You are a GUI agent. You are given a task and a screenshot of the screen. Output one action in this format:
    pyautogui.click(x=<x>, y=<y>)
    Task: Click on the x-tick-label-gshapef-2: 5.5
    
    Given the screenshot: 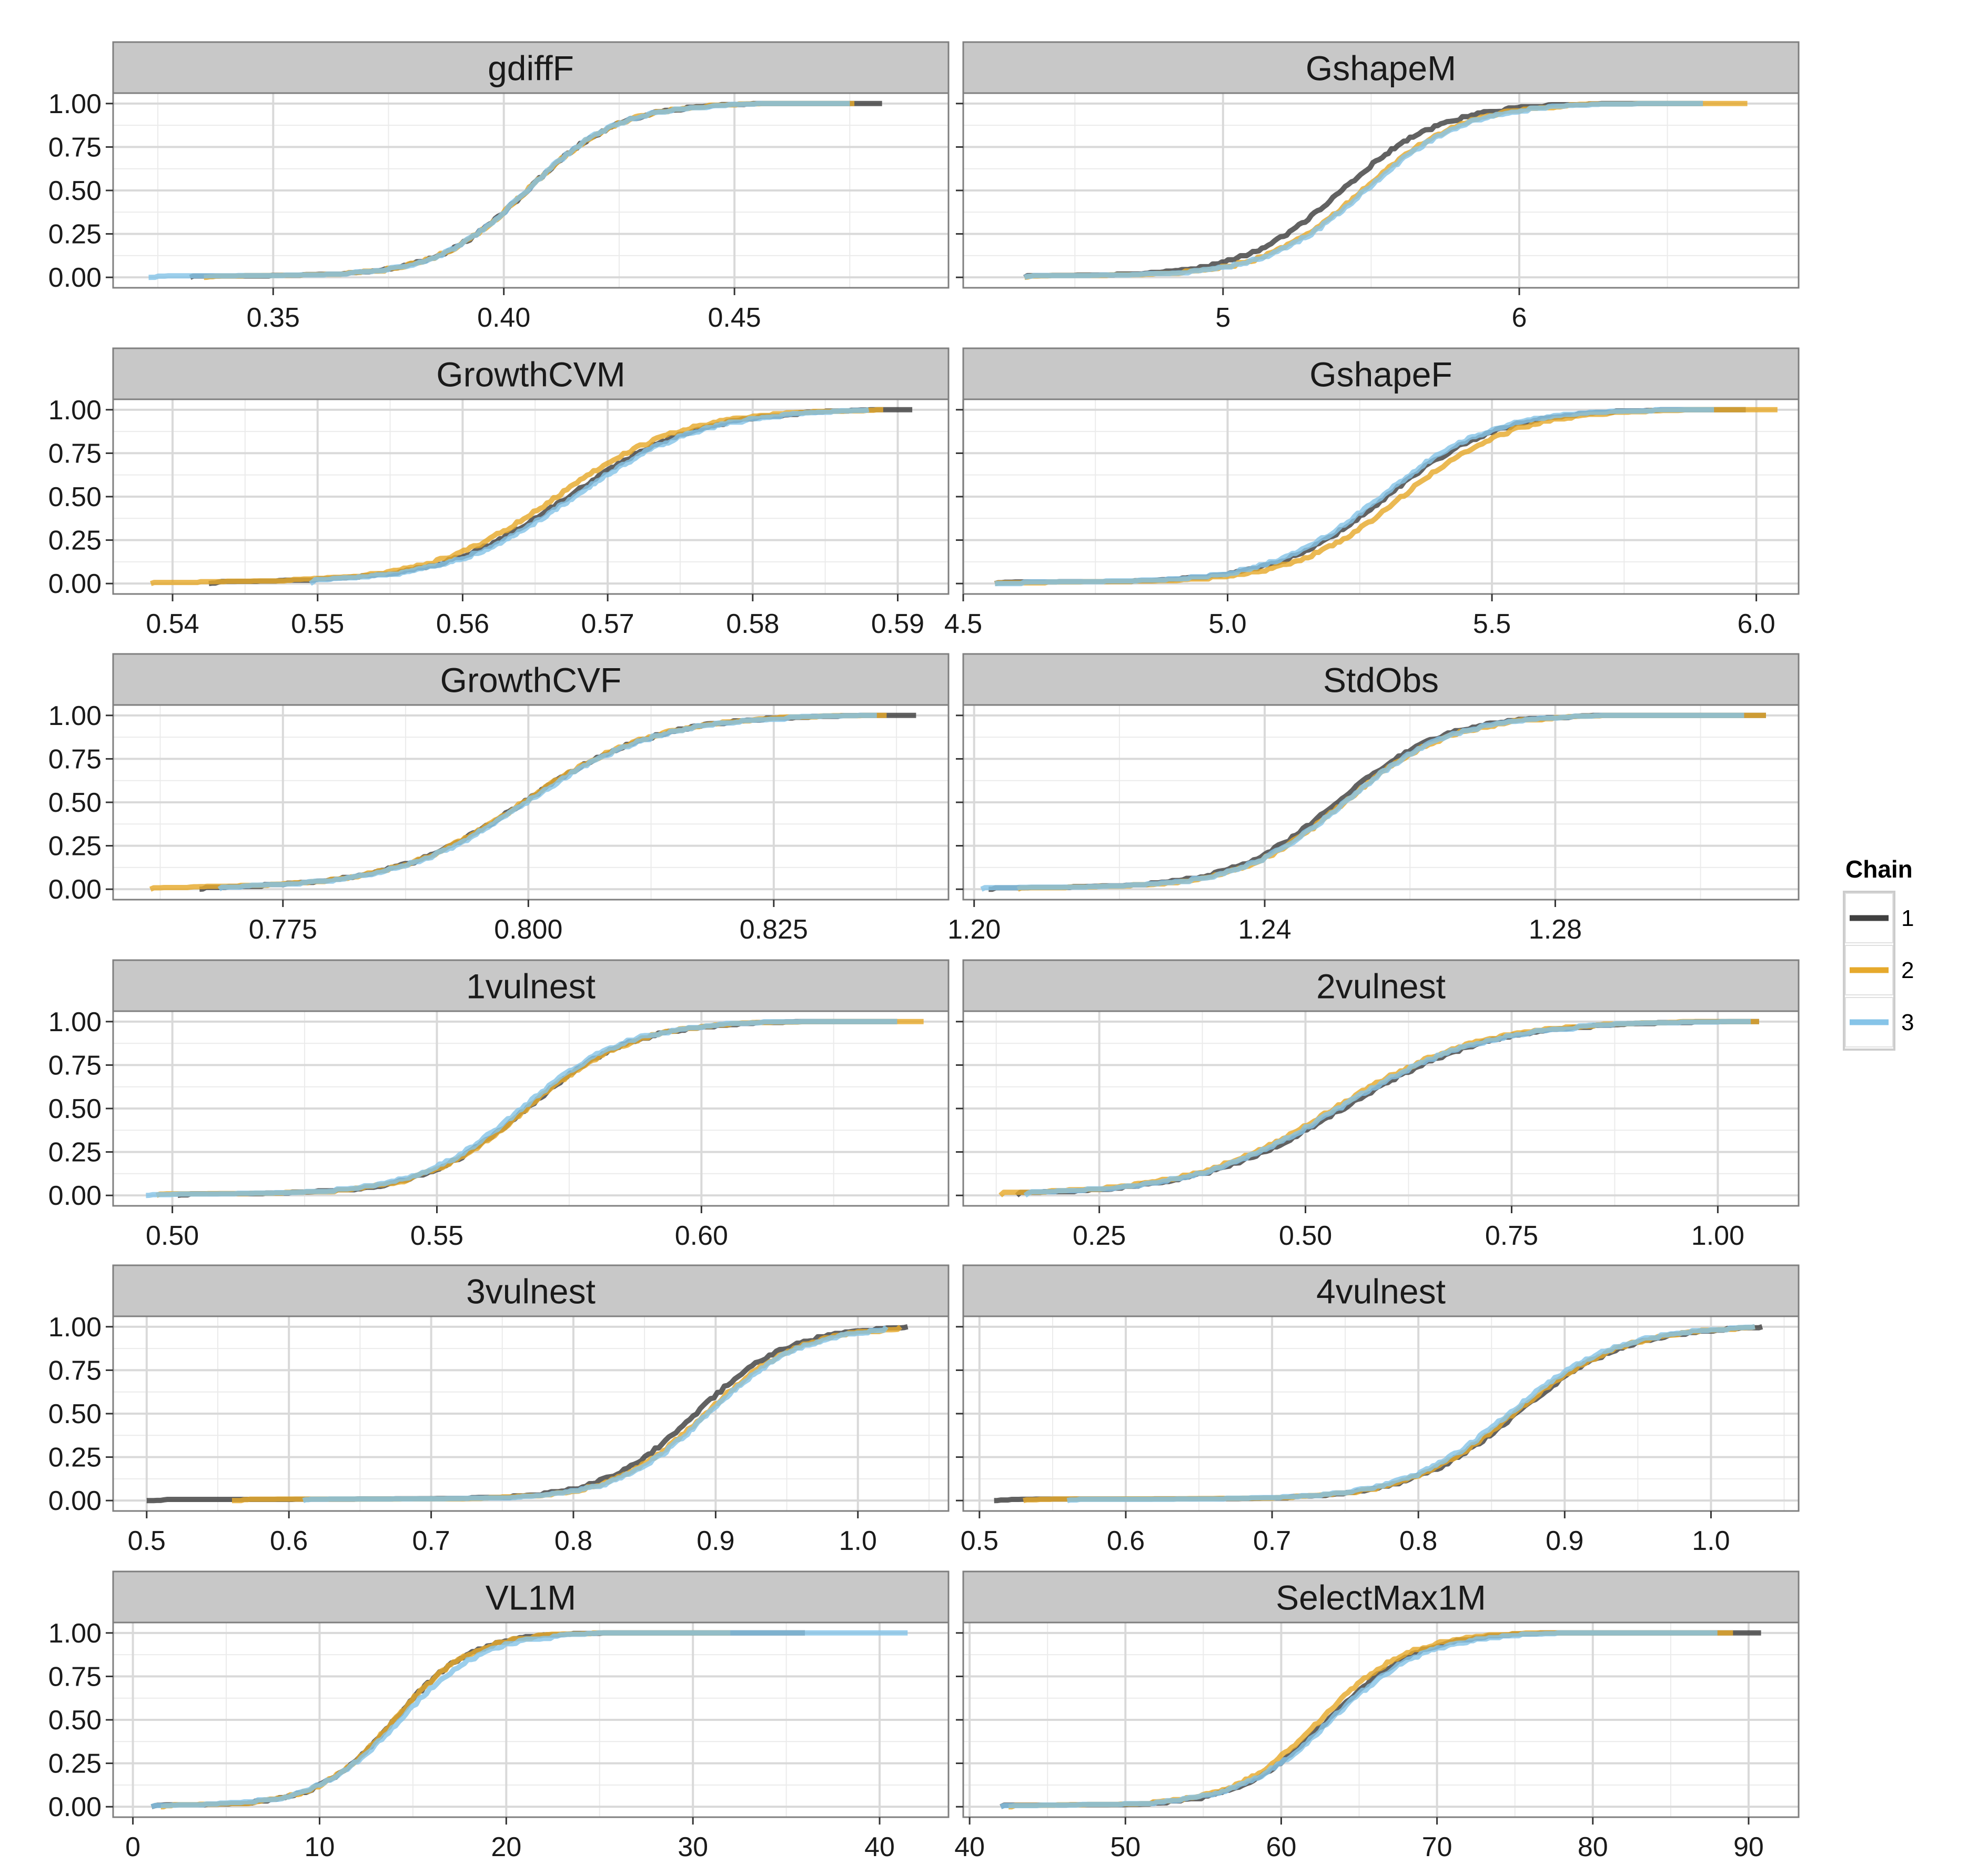 What is the action you would take?
    pyautogui.click(x=1492, y=624)
    